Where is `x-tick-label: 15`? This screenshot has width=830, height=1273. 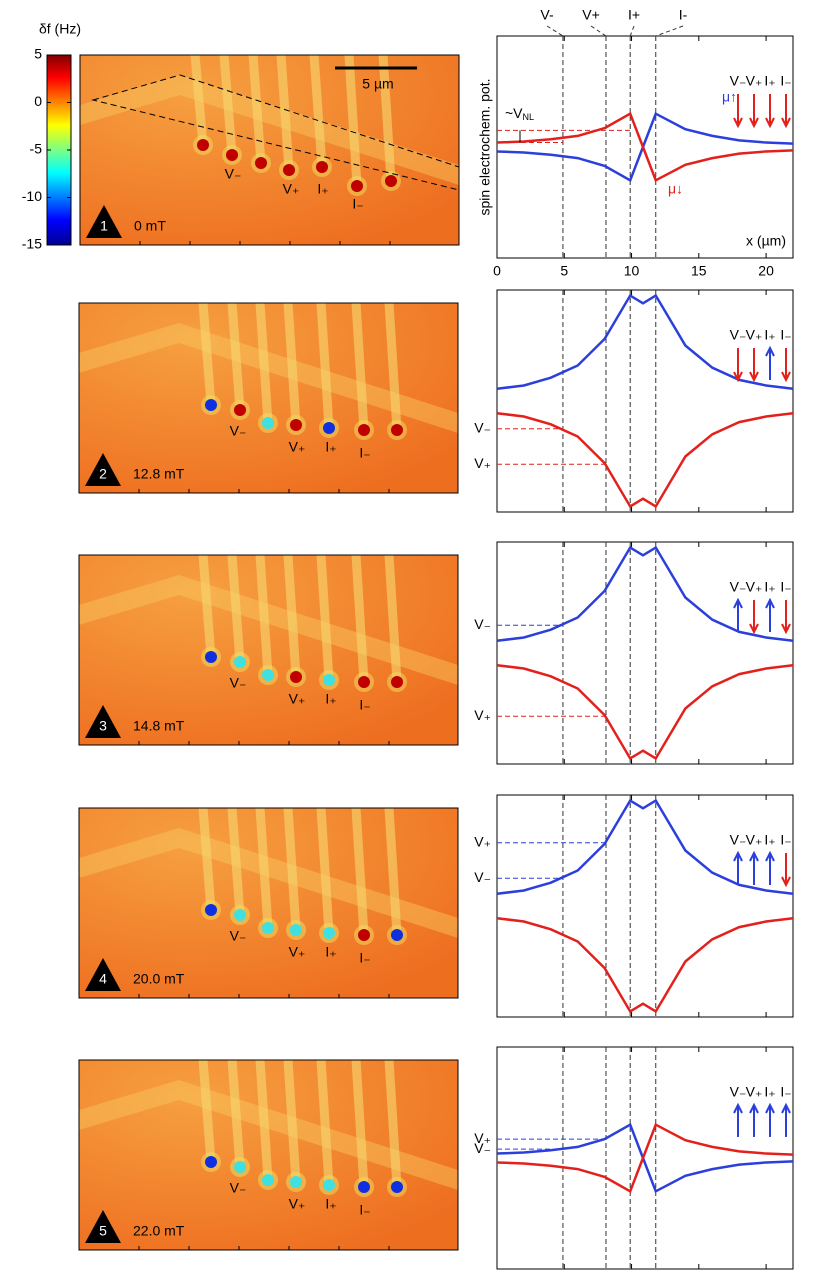 x-tick-label: 15 is located at coordinates (699, 271).